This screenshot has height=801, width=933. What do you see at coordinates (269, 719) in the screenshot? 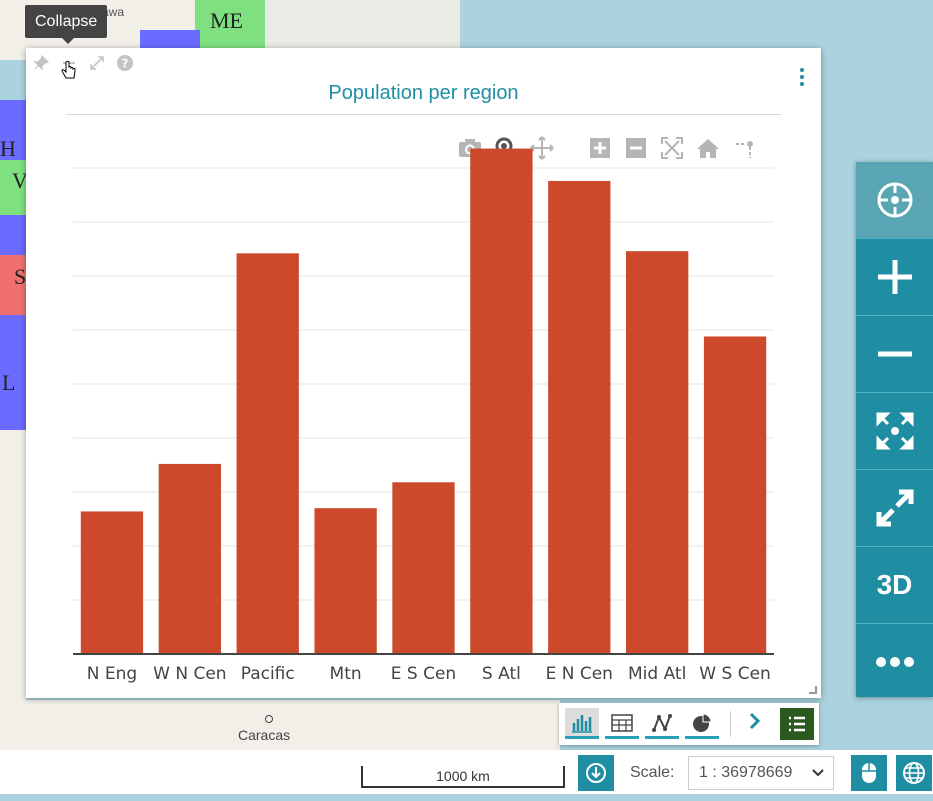
I see `city-dot-icon` at bounding box center [269, 719].